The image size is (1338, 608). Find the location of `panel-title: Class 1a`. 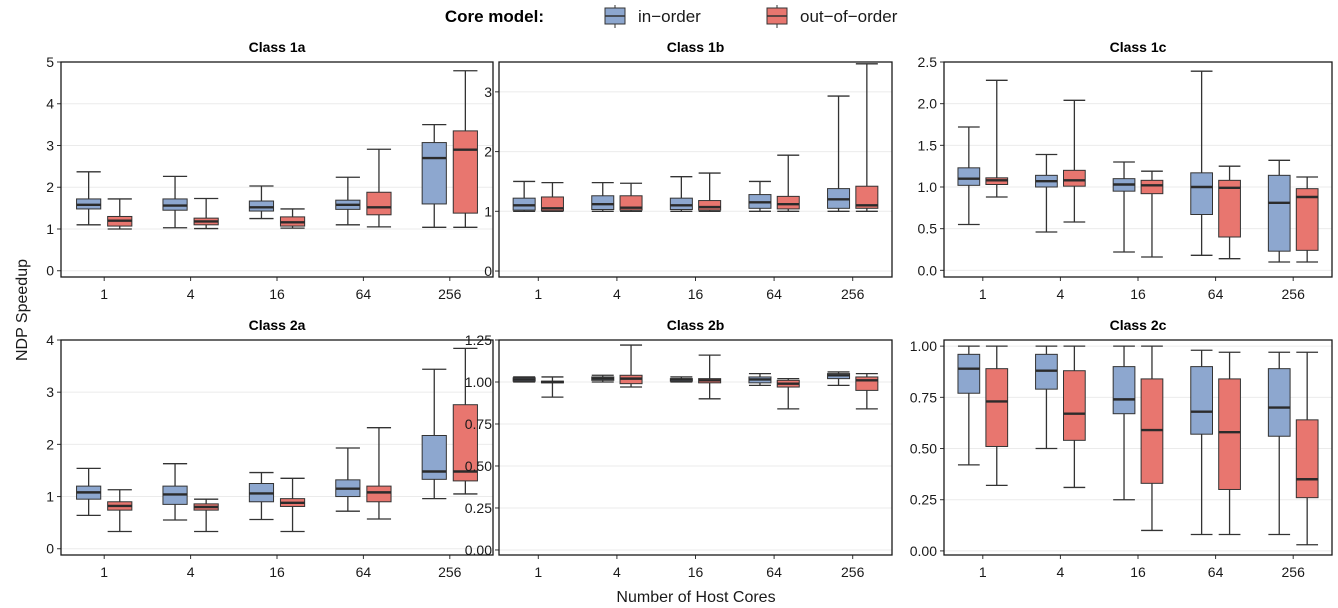

panel-title: Class 1a is located at coordinates (277, 47).